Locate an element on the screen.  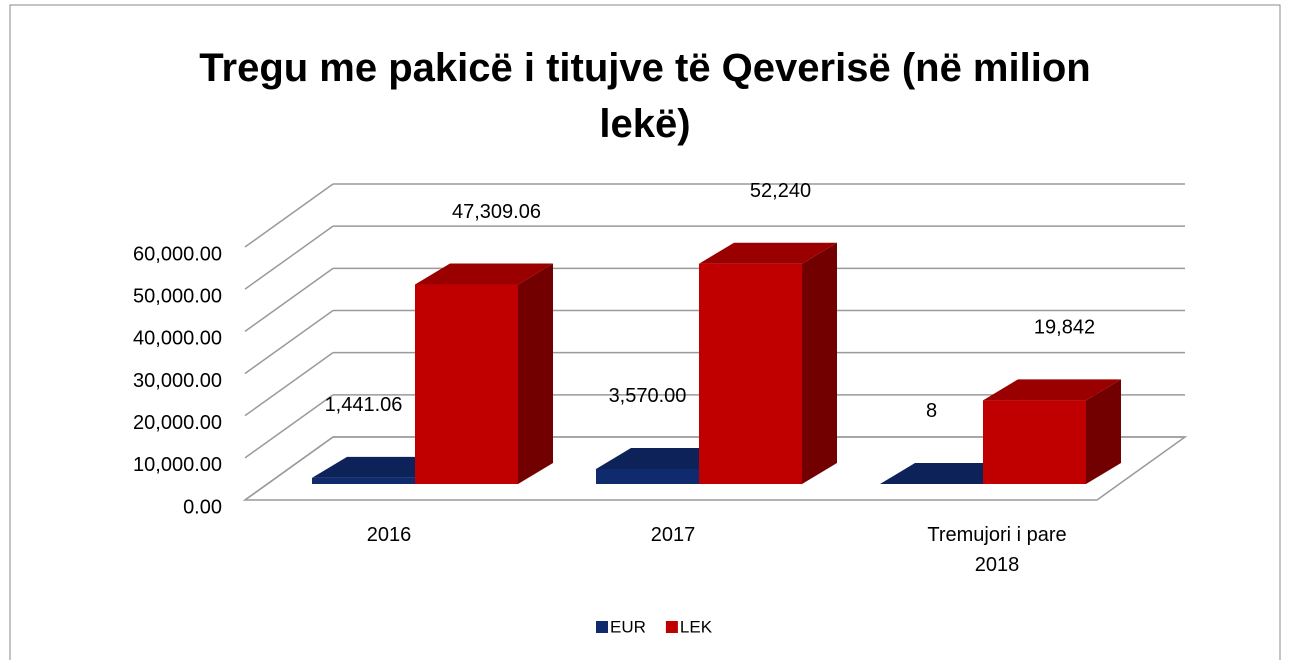
data-label: 3,570.00 is located at coordinates (648, 396).